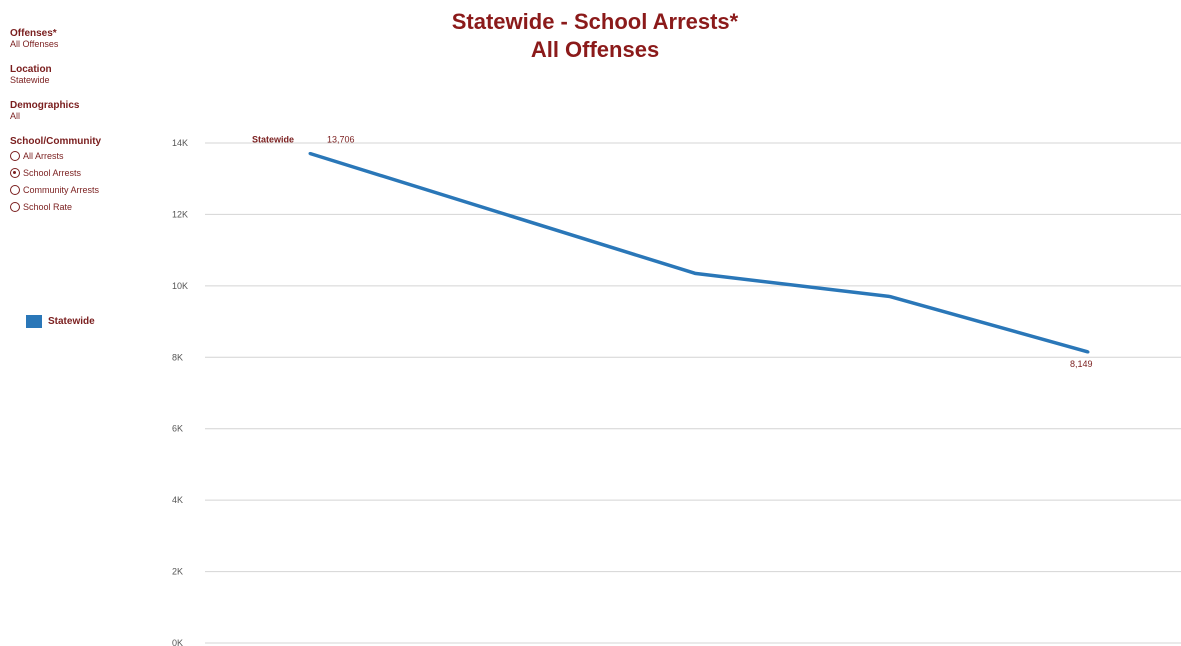 This screenshot has height=646, width=1181. Describe the element at coordinates (177, 572) in the screenshot. I see `y-tick-label: 2K` at that location.